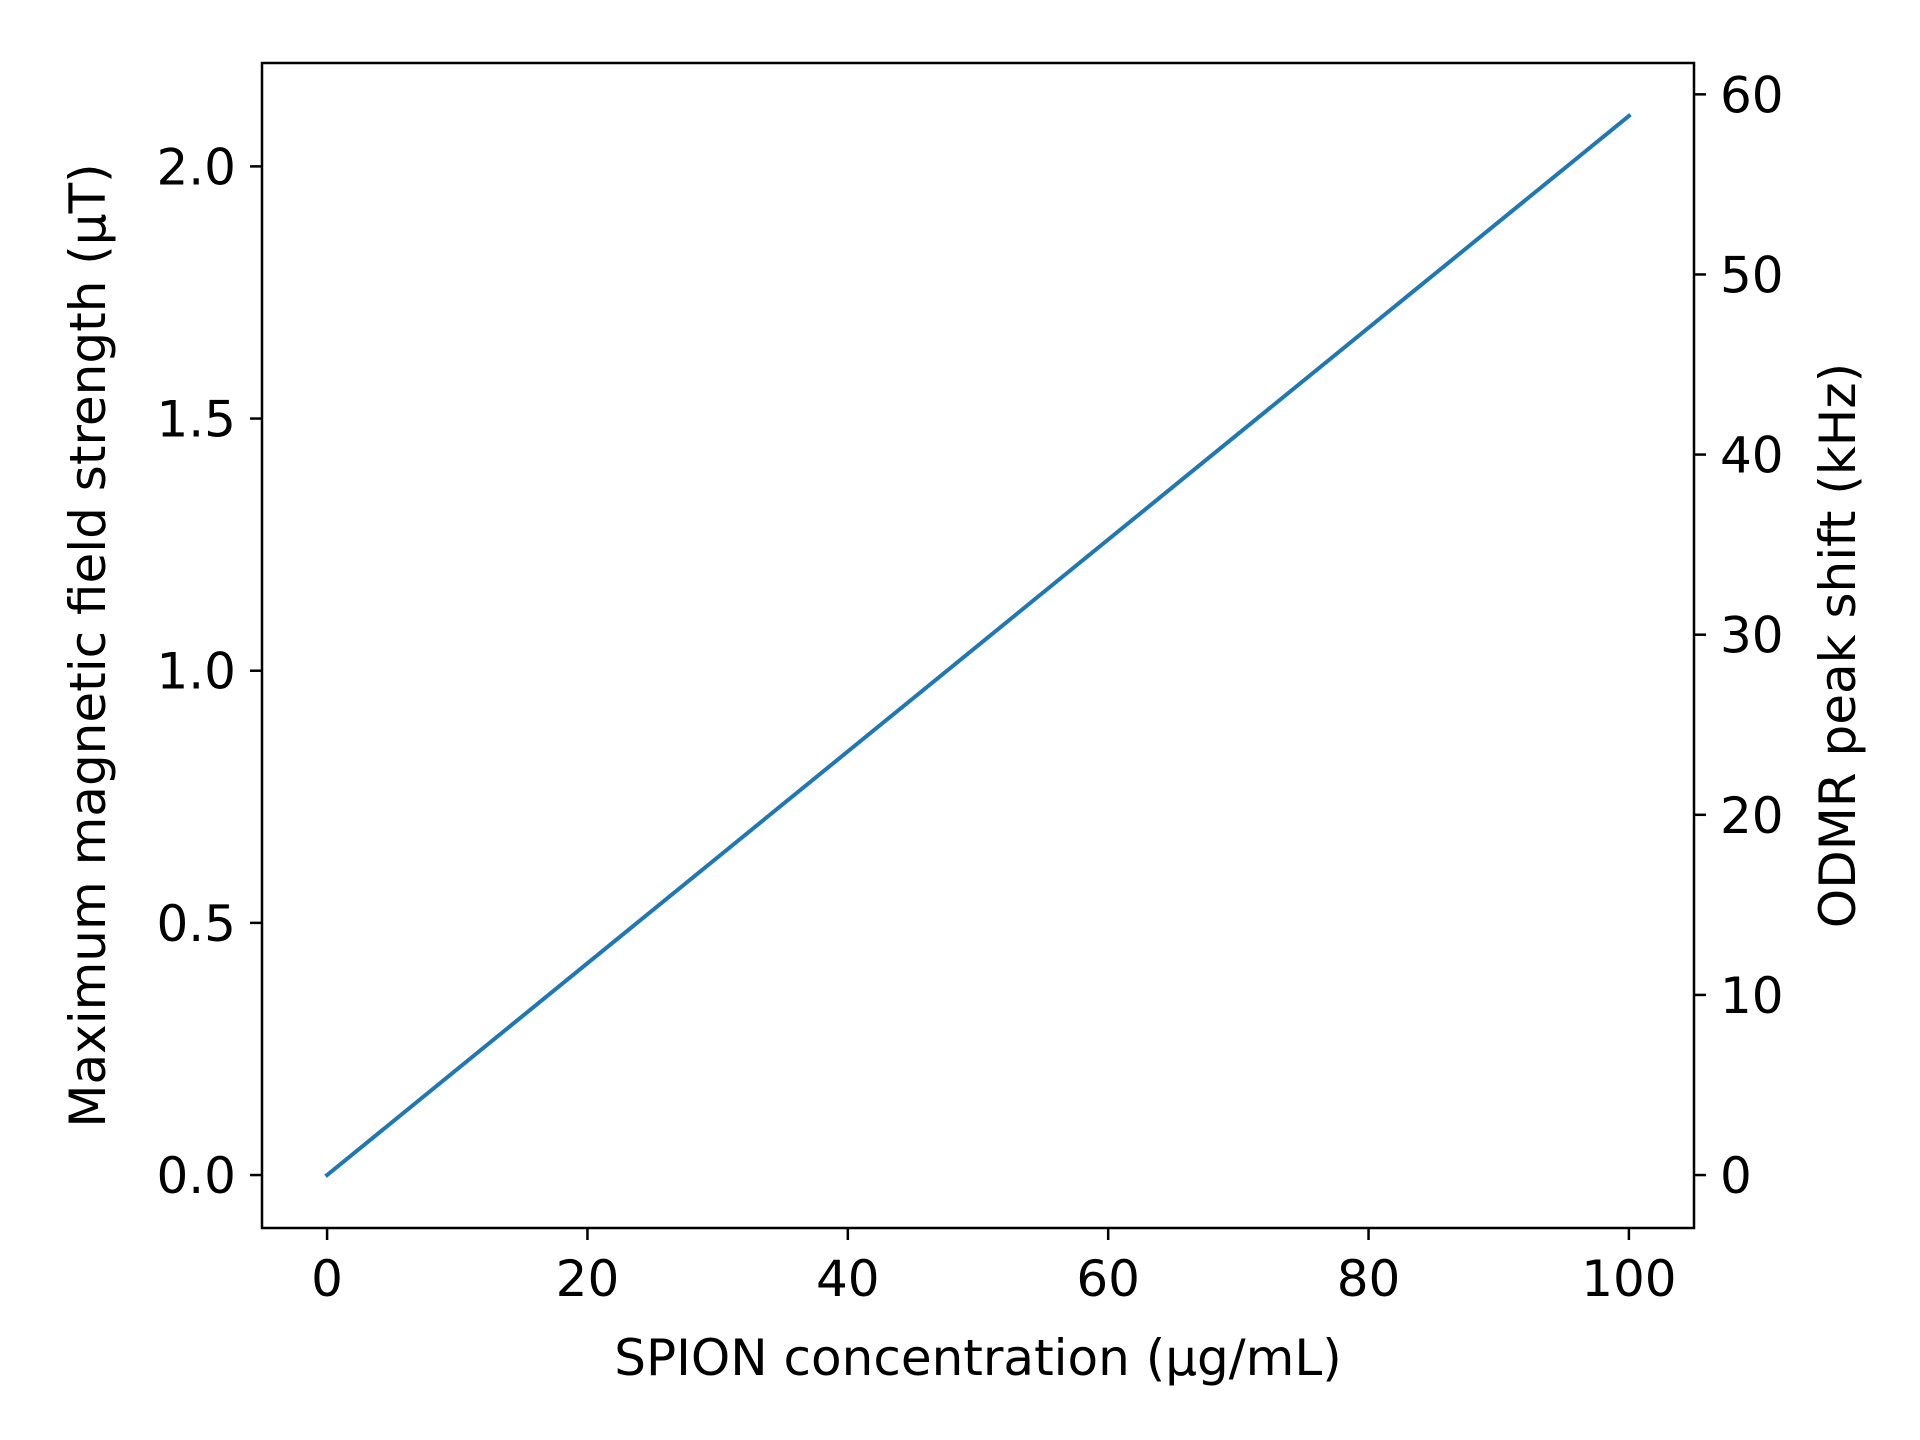 This screenshot has height=1440, width=1920. Describe the element at coordinates (327, 1279) in the screenshot. I see `x-tick-label: 0` at that location.